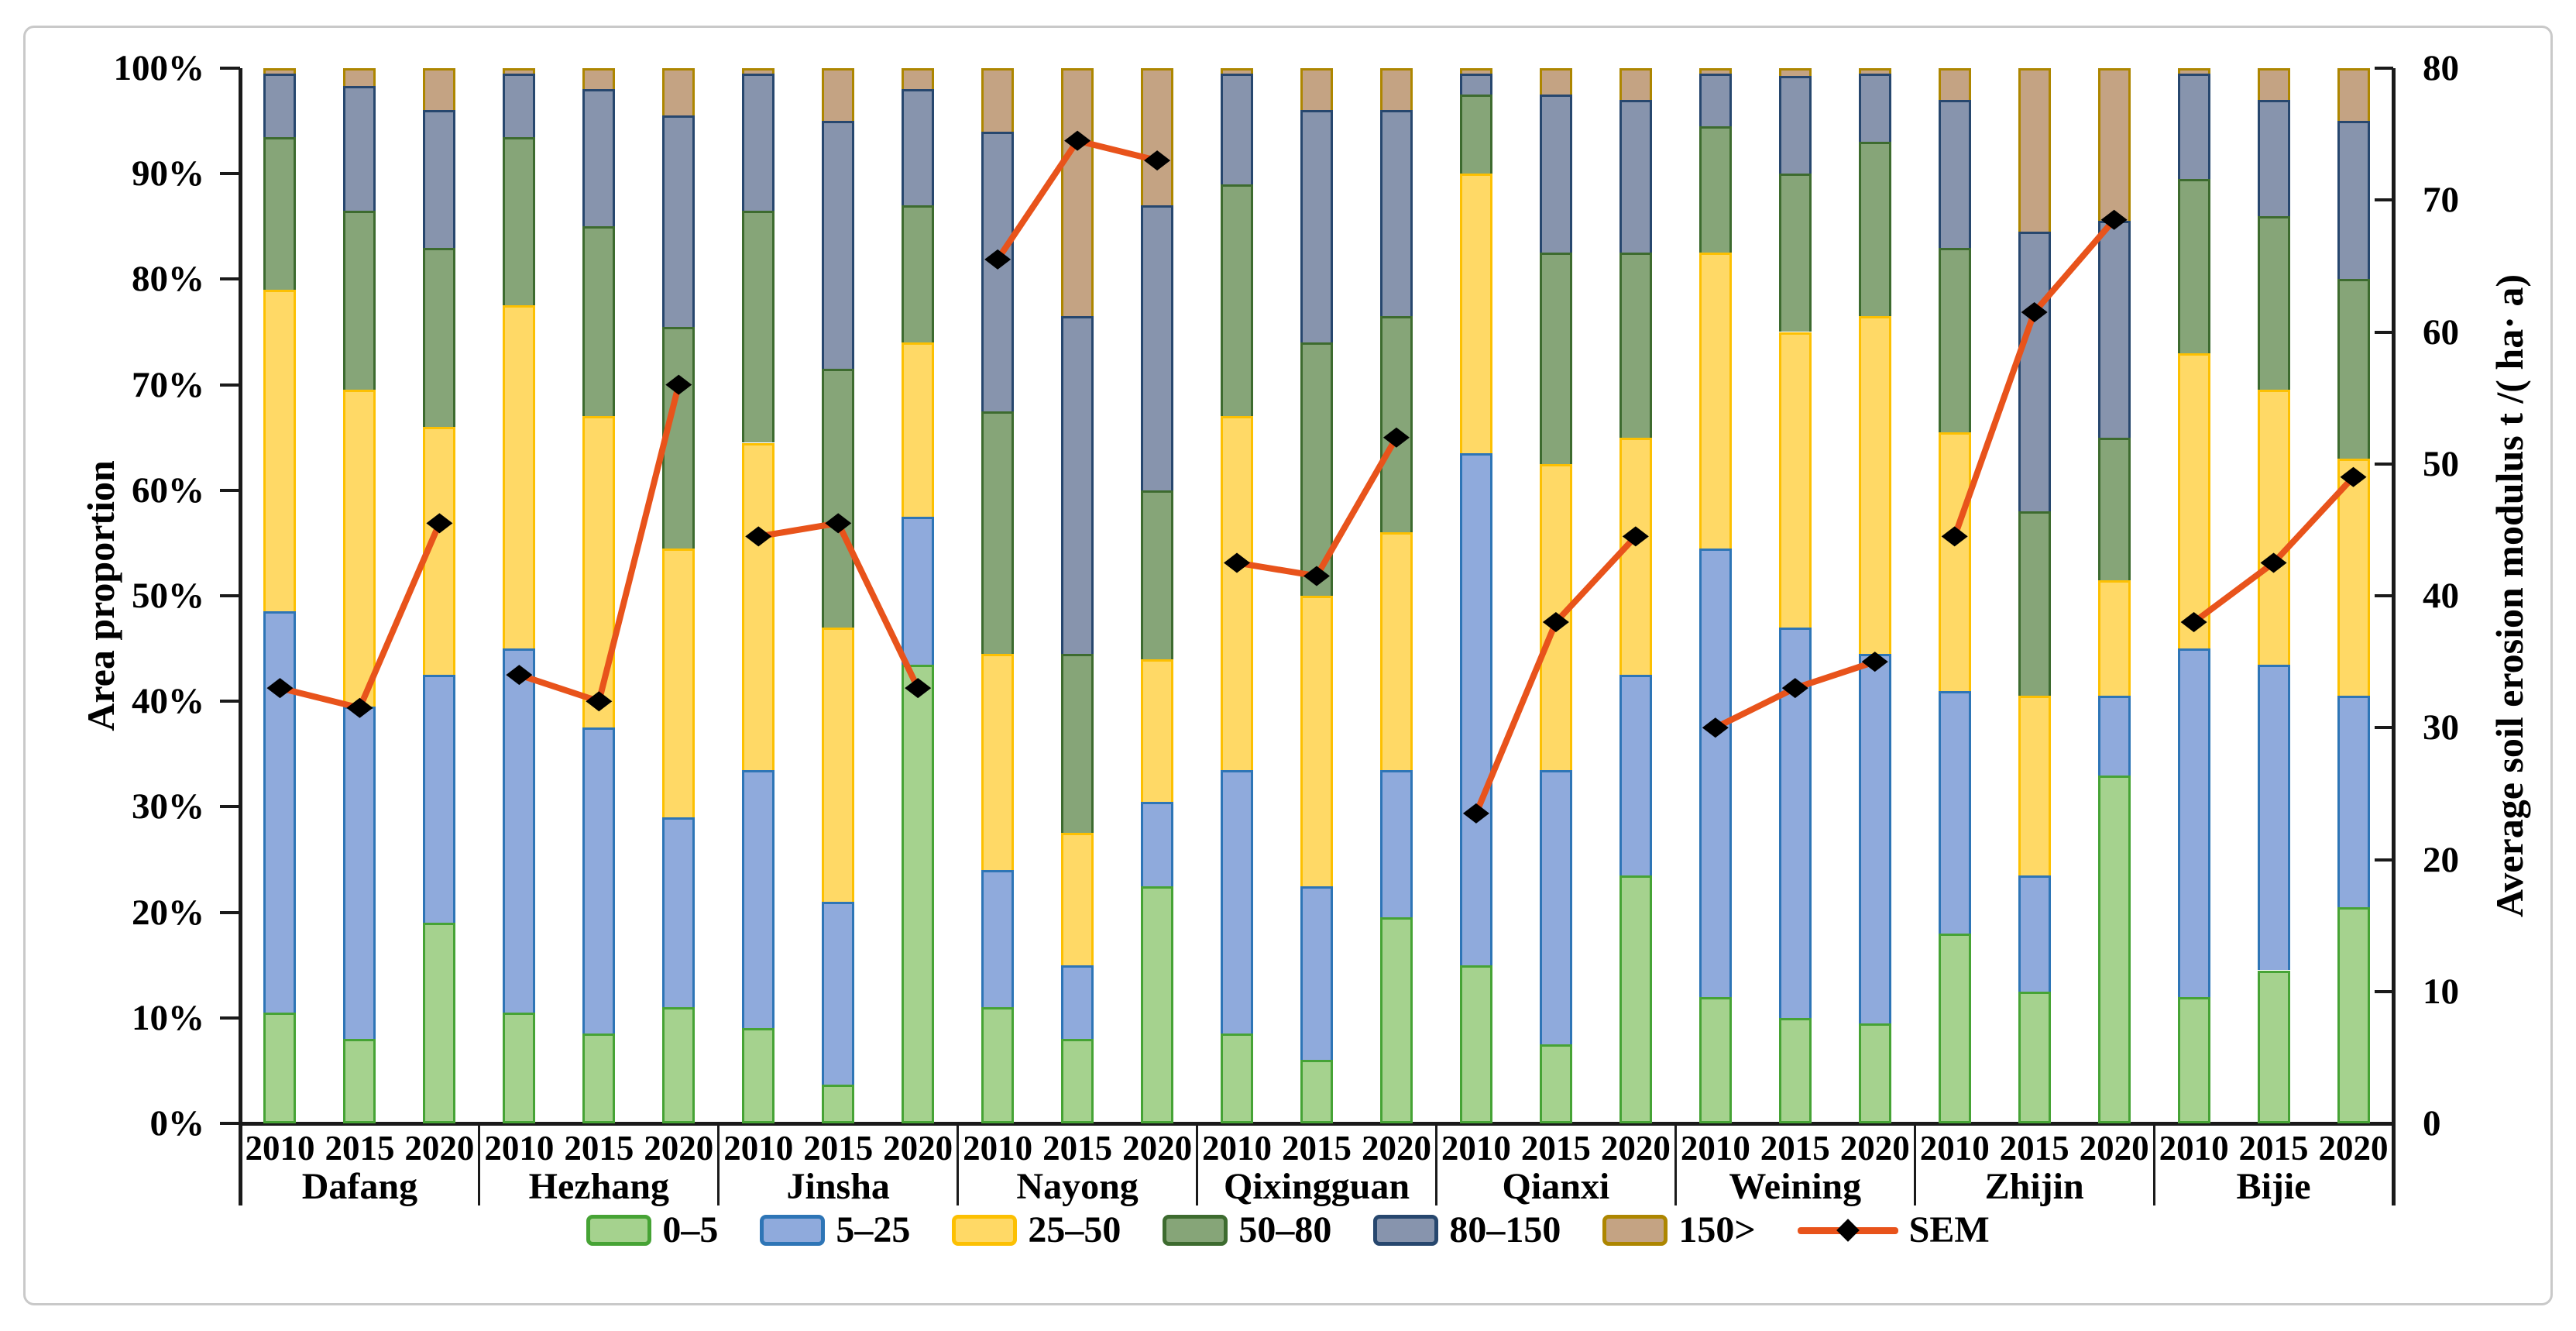 The image size is (2576, 1331). What do you see at coordinates (2441, 860) in the screenshot?
I see `right-tick-label: 20` at bounding box center [2441, 860].